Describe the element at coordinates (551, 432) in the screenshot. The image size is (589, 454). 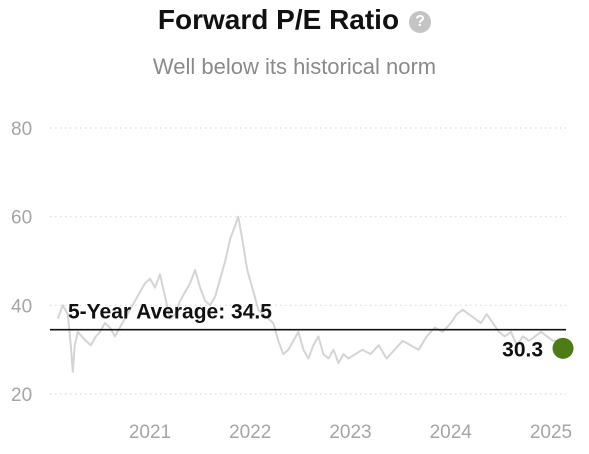
I see `x-tick-2025: 2025` at that location.